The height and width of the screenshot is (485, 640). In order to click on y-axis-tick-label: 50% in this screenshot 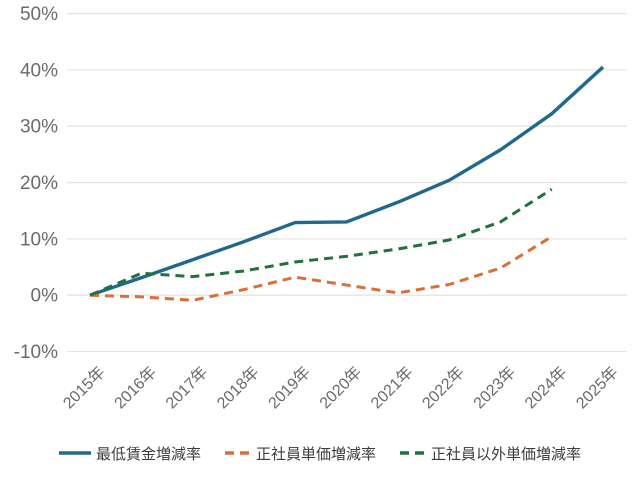, I will do `click(39, 14)`.